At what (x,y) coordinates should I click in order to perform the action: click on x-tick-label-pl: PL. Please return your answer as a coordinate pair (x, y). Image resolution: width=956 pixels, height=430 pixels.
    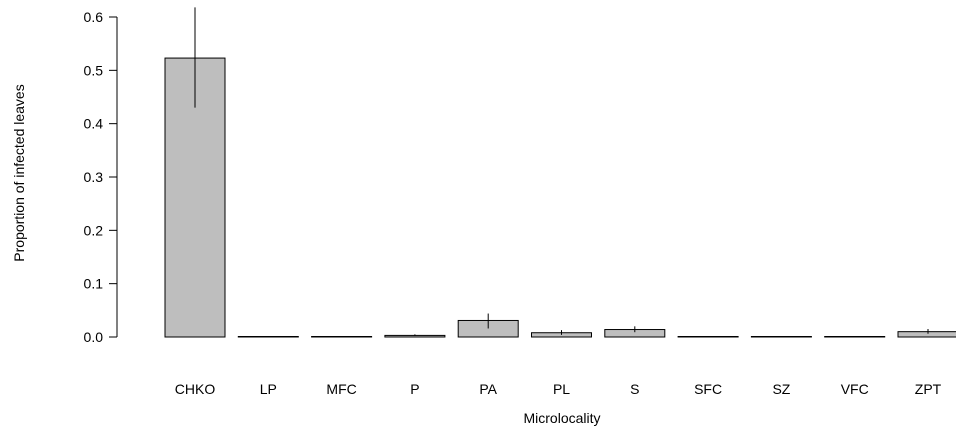
    Looking at the image, I should click on (561, 389).